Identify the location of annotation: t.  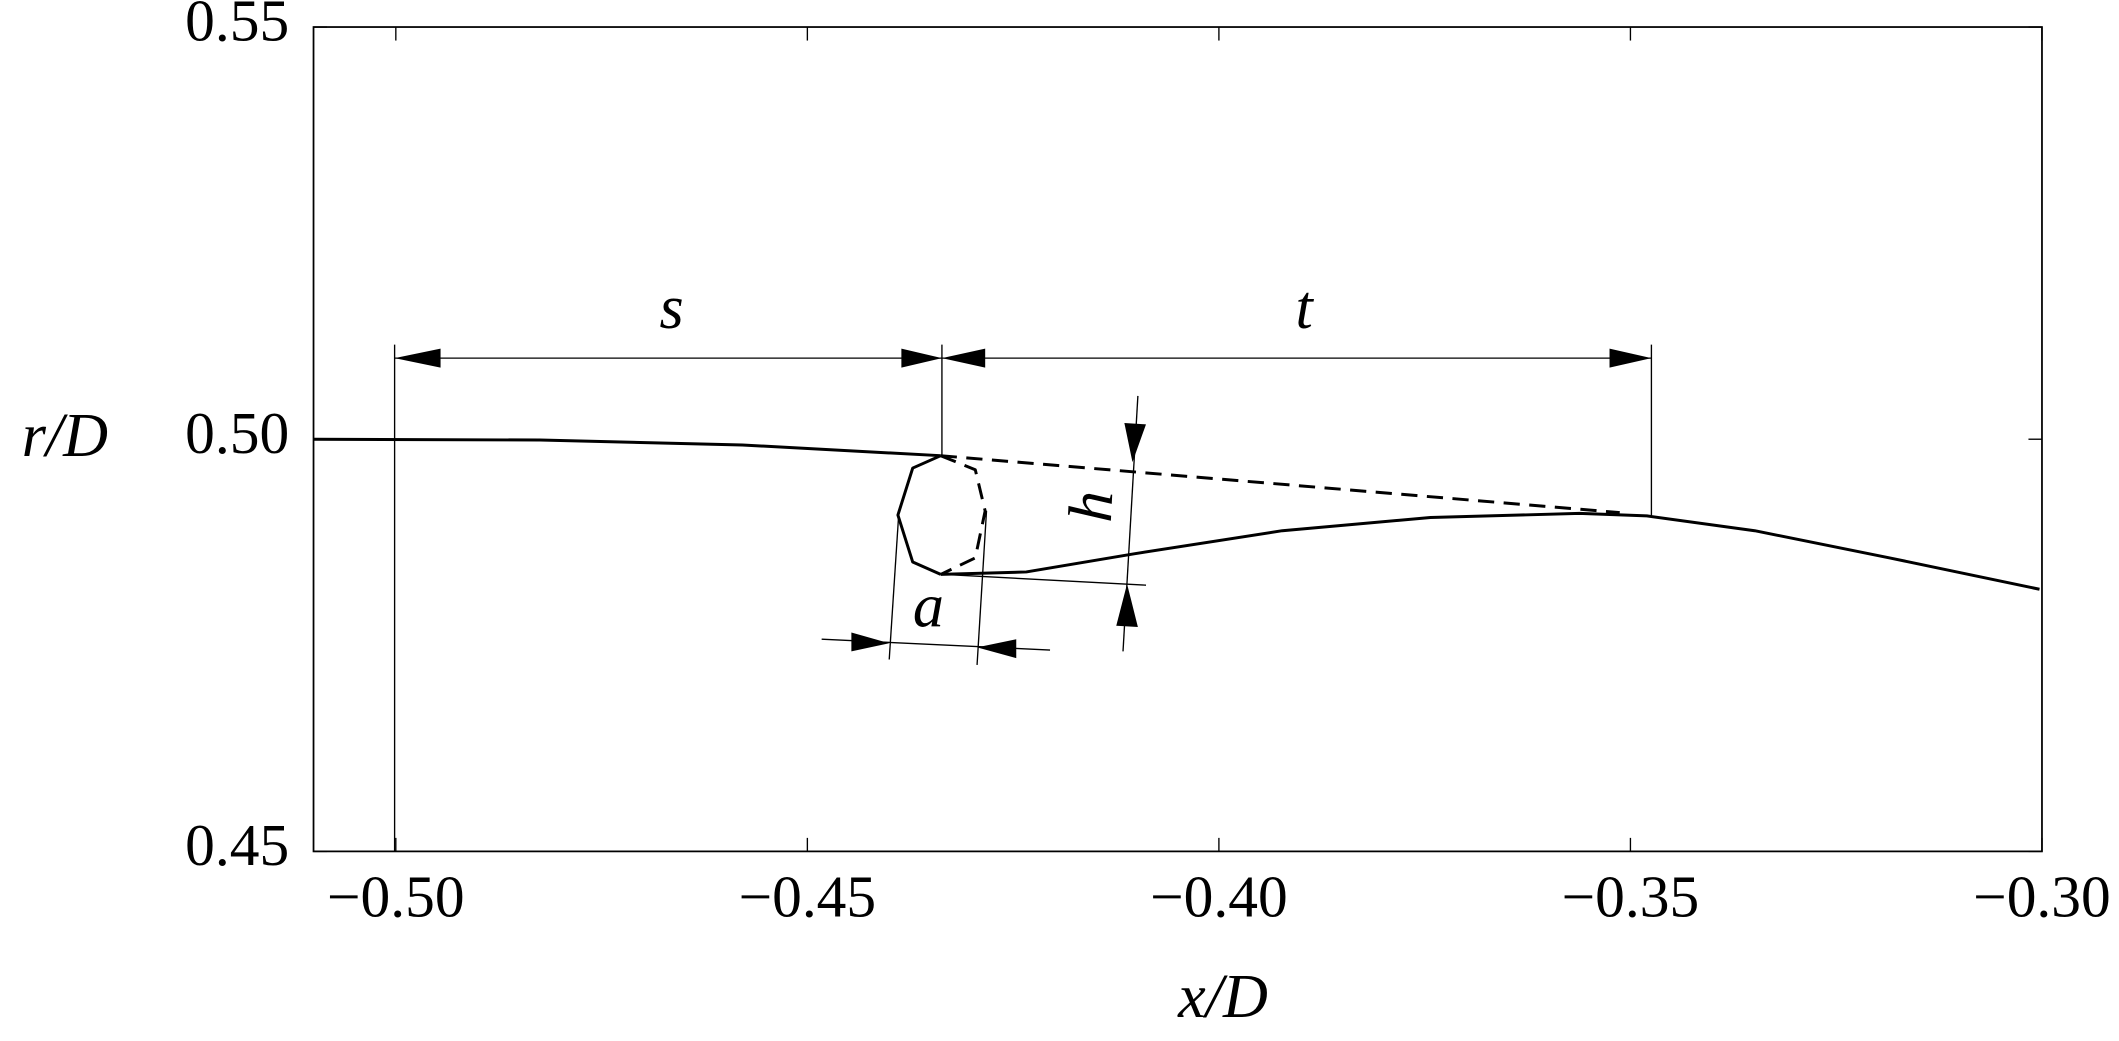
(1304, 308).